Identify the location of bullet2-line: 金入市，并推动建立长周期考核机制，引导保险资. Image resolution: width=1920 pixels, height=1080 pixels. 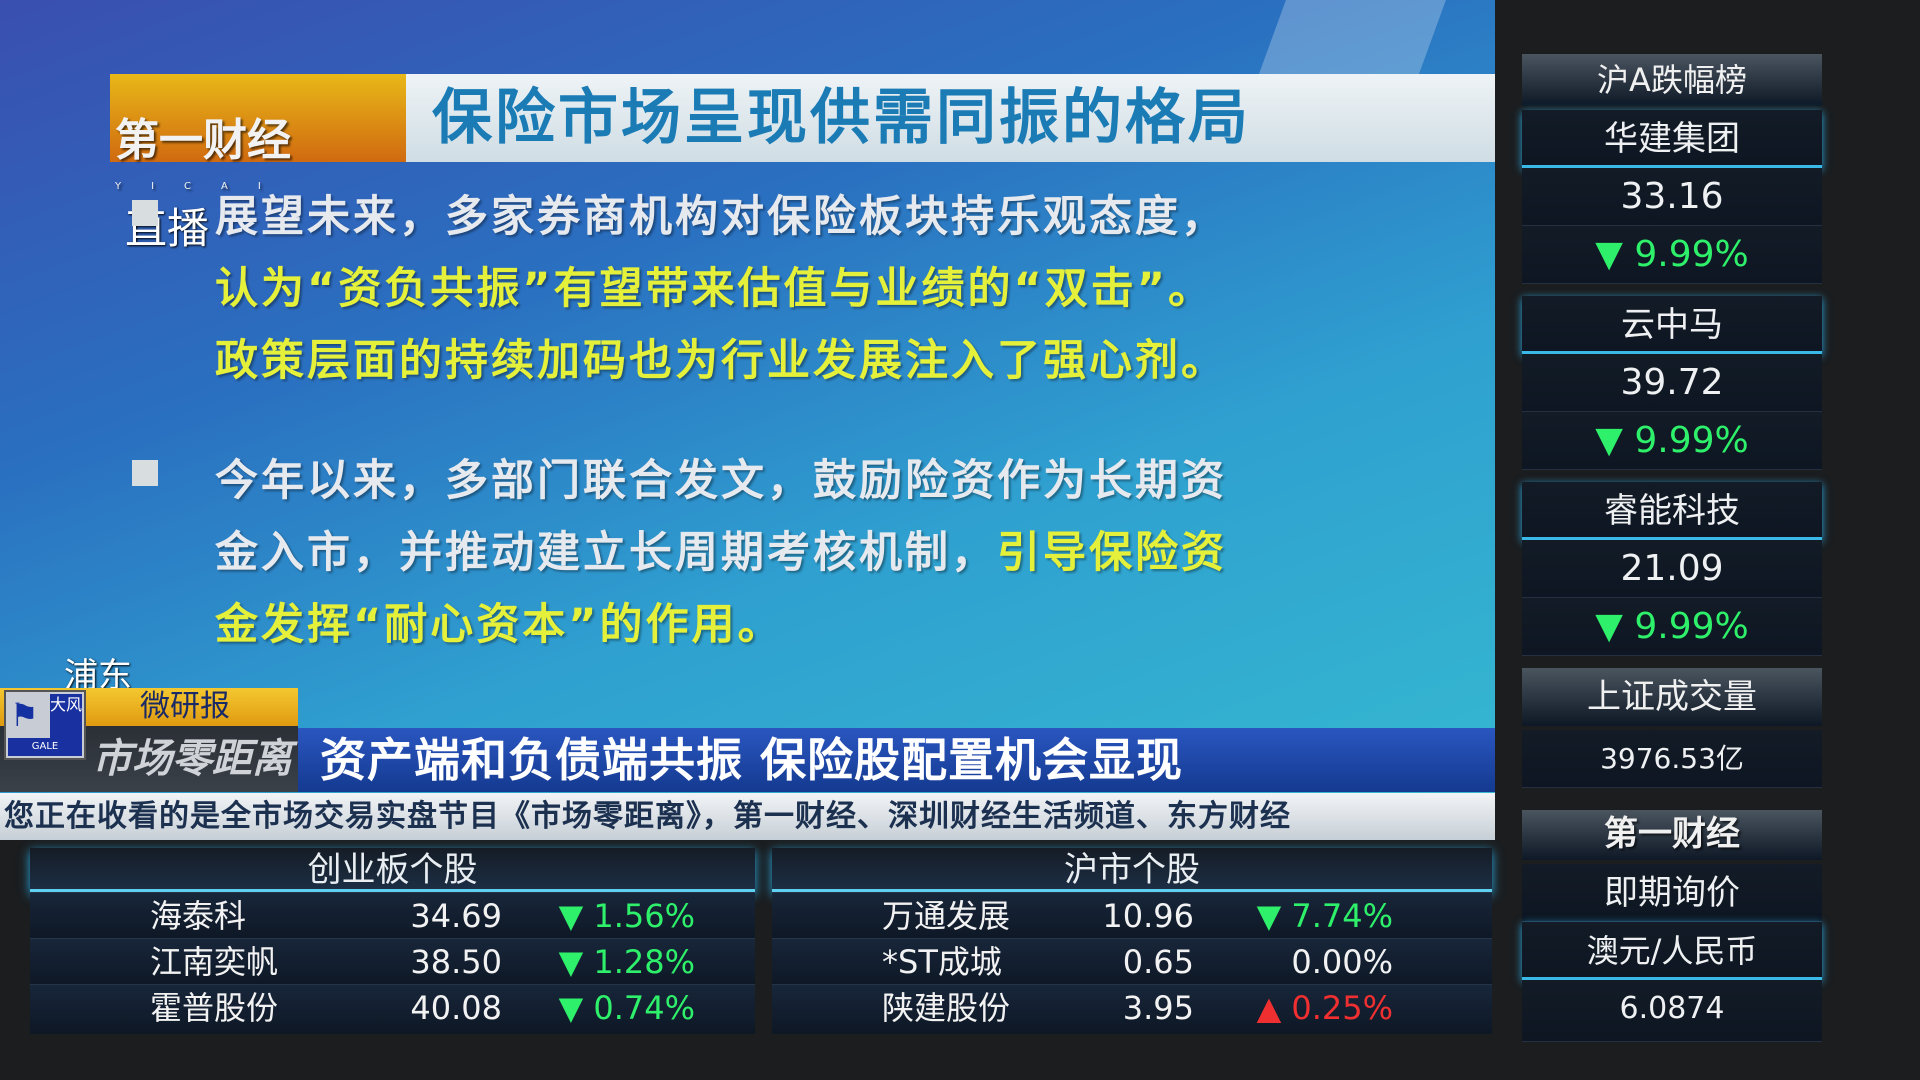
(721, 549).